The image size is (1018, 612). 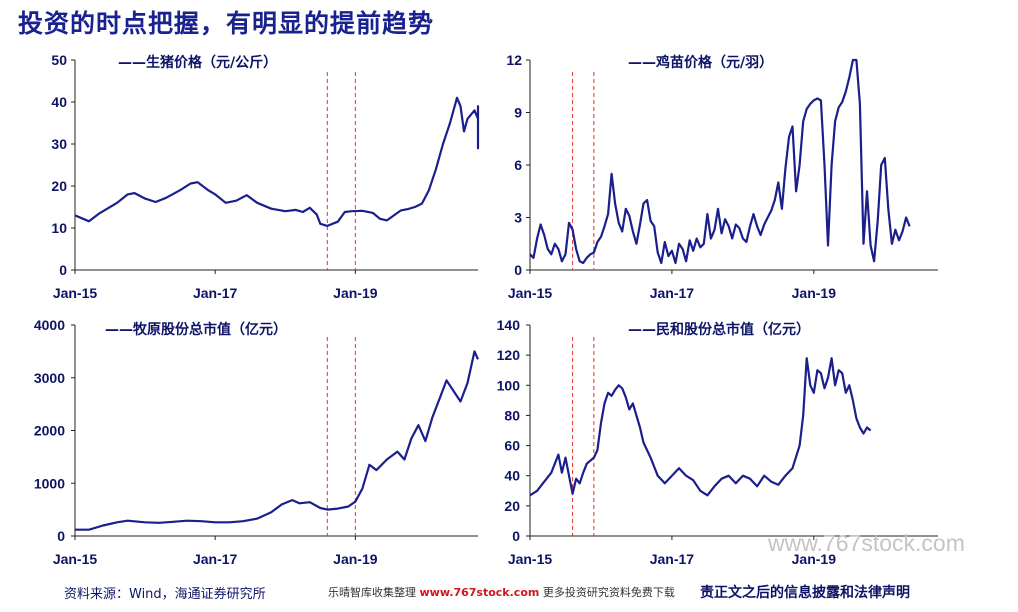 I want to click on footer-source: 资料来源：Wind，海通证券研究所, so click(x=165, y=594).